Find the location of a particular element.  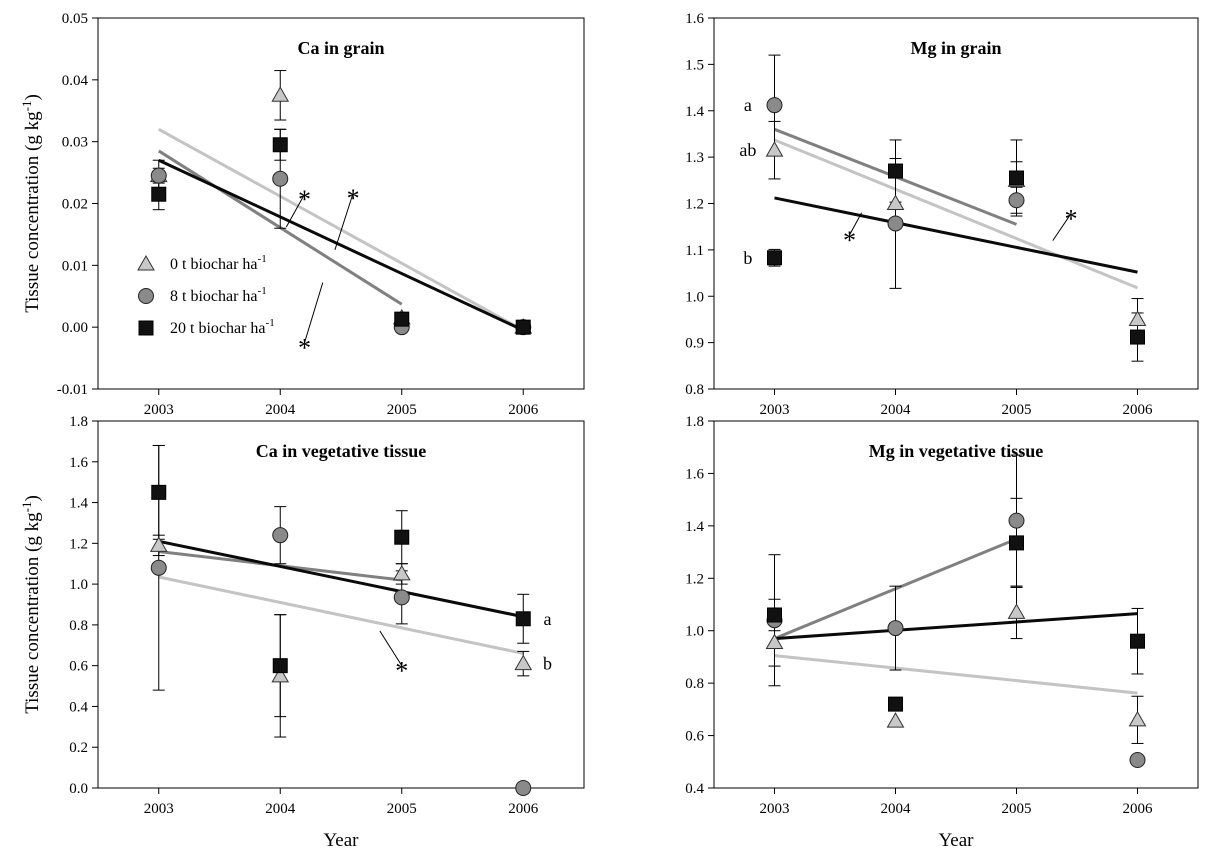

y-tick-label: 0.2 is located at coordinates (78, 748).